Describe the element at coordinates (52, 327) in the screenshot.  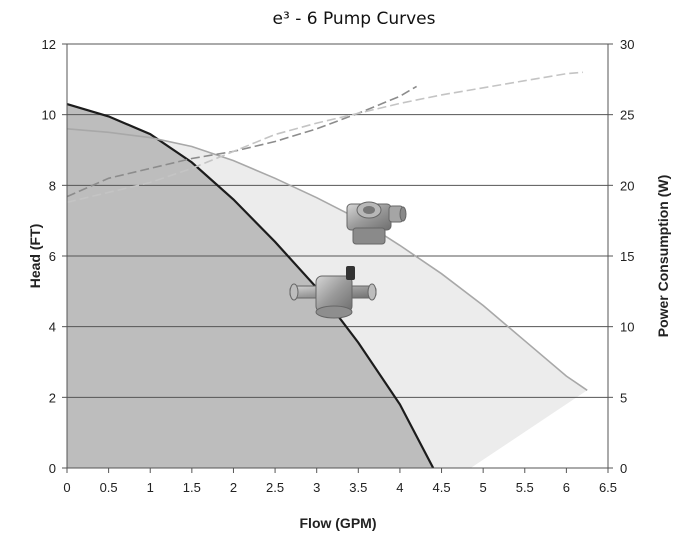
I see `y-tick-label: 4` at that location.